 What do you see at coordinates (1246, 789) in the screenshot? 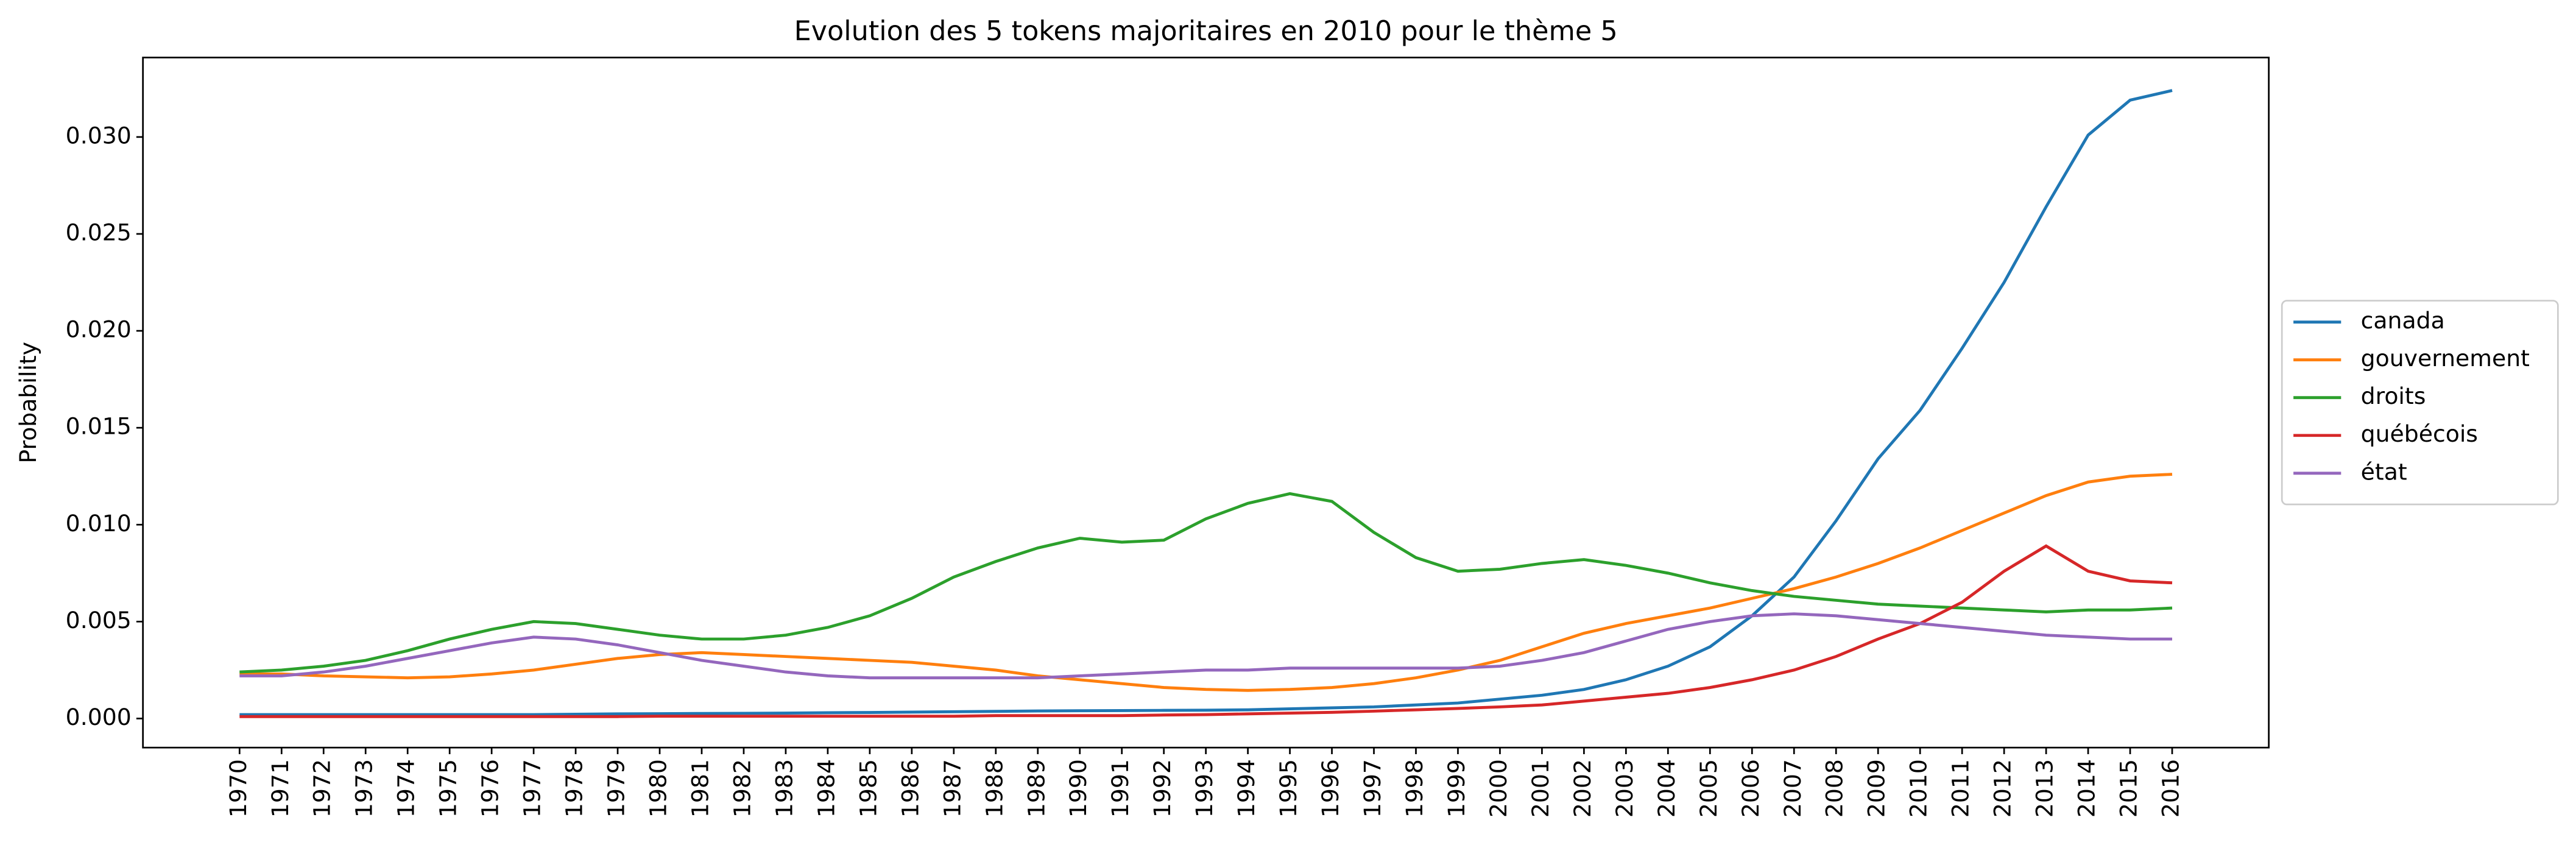
I see `x-tick-label: 1994` at bounding box center [1246, 789].